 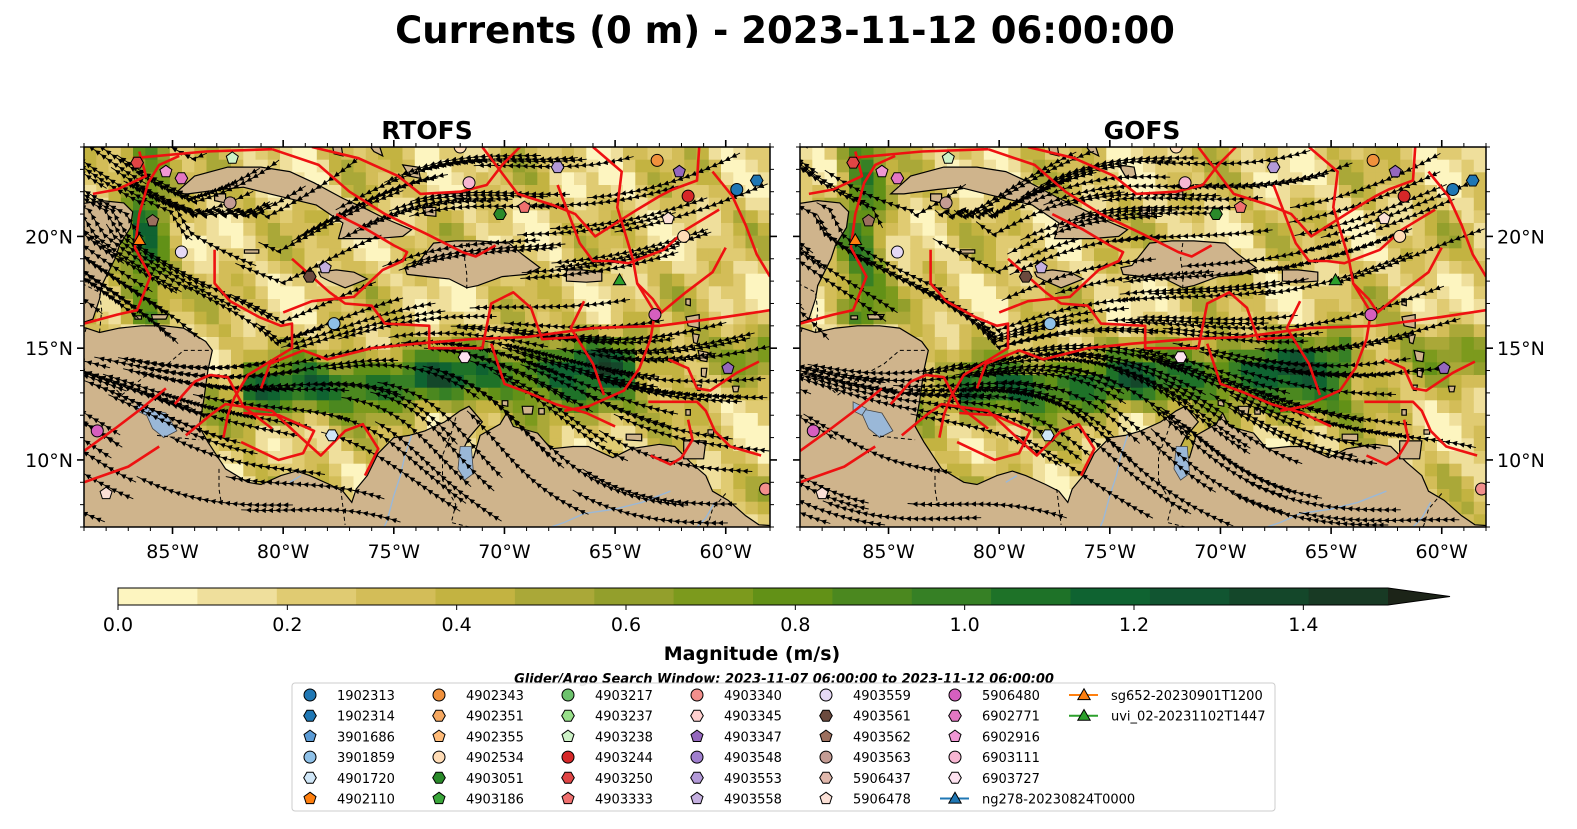 What do you see at coordinates (366, 758) in the screenshot?
I see `legend-label: 3901859` at bounding box center [366, 758].